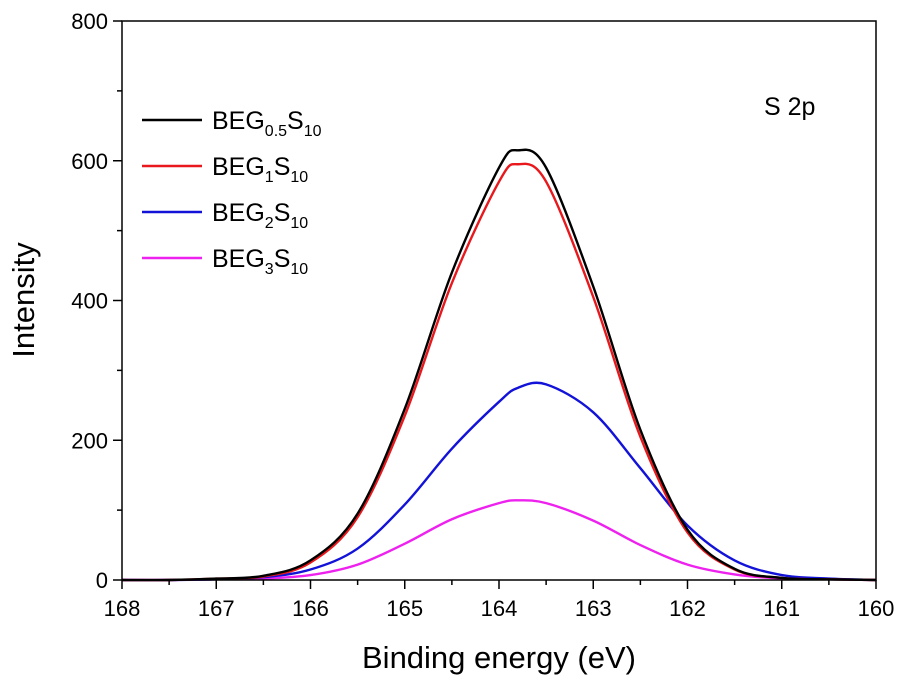 The width and height of the screenshot is (905, 680). I want to click on x-tick-label: 162, so click(687, 608).